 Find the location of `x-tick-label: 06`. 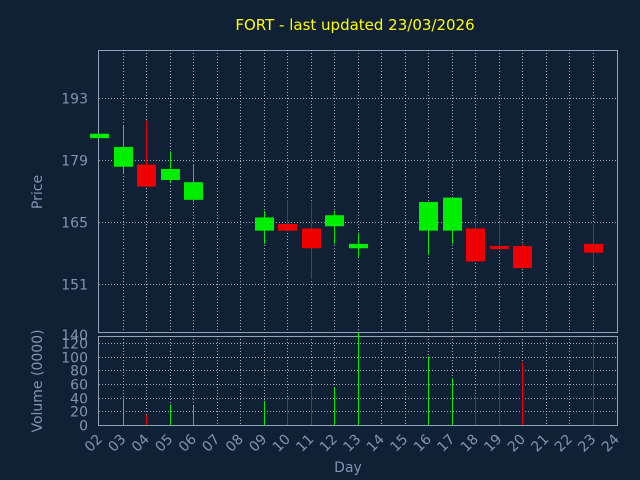

x-tick-label: 06 is located at coordinates (188, 443).